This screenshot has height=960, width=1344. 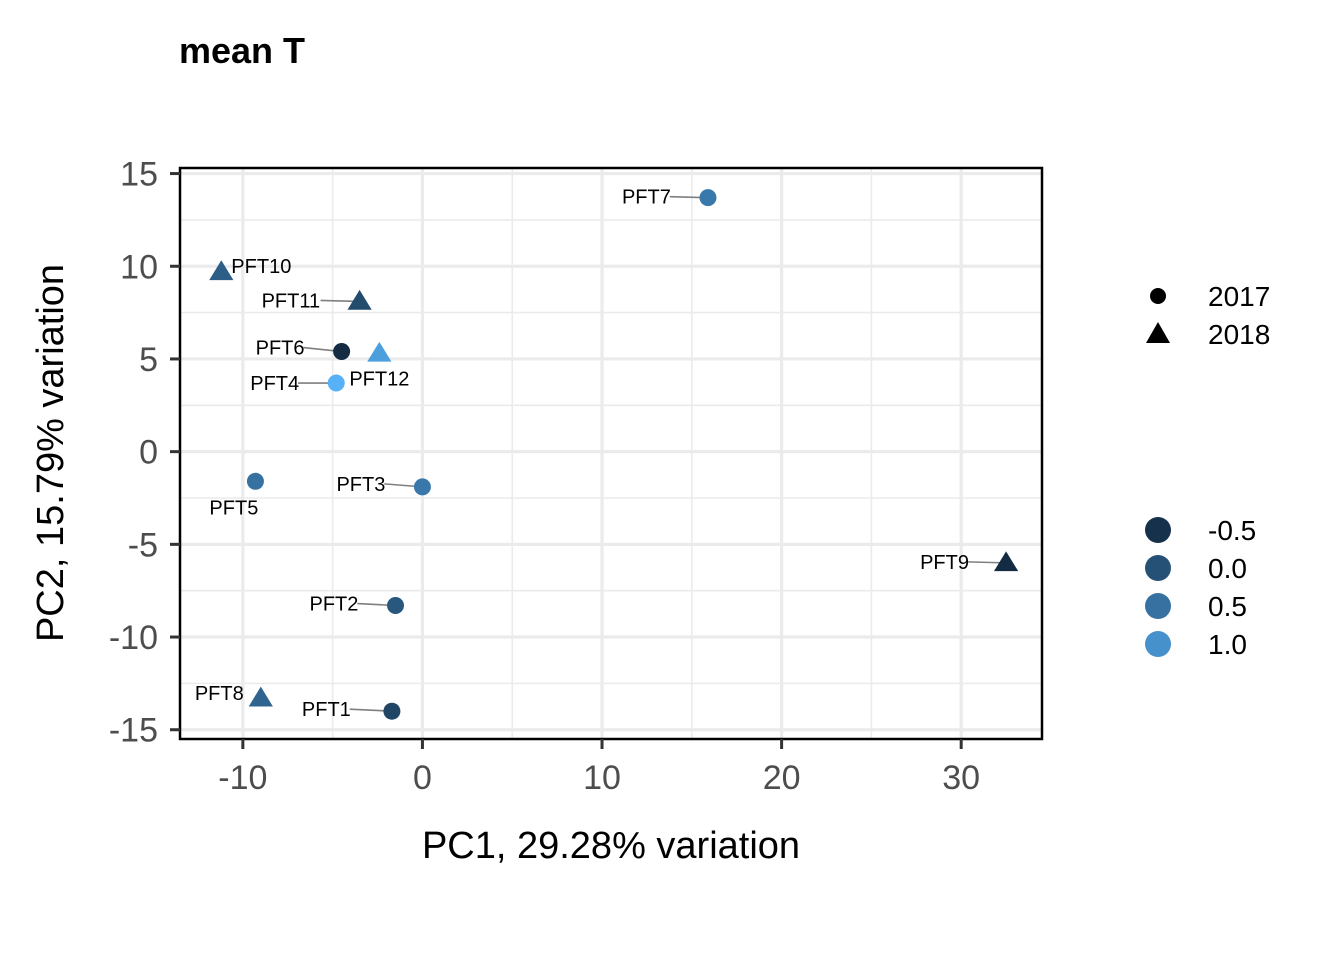 What do you see at coordinates (51, 453) in the screenshot?
I see `y-axis-title: PC2, 15.79% variation` at bounding box center [51, 453].